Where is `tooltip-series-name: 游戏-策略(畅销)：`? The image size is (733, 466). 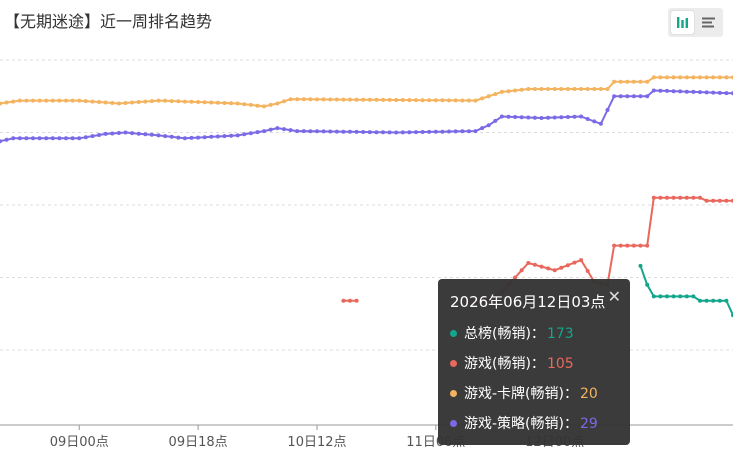 tooltip-series-name: 游戏-策略(畅销)： is located at coordinates (521, 424).